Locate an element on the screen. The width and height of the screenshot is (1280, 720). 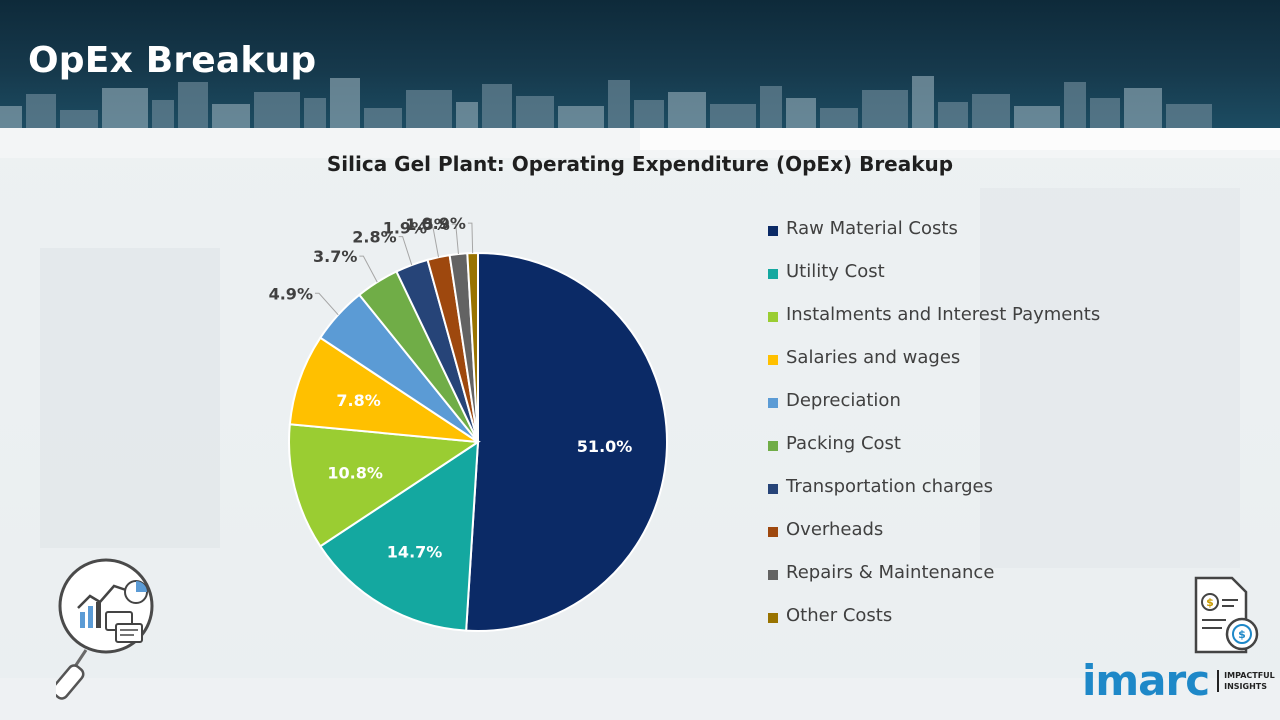
legend-label: Raw Material Costs is located at coordinates (872, 228).